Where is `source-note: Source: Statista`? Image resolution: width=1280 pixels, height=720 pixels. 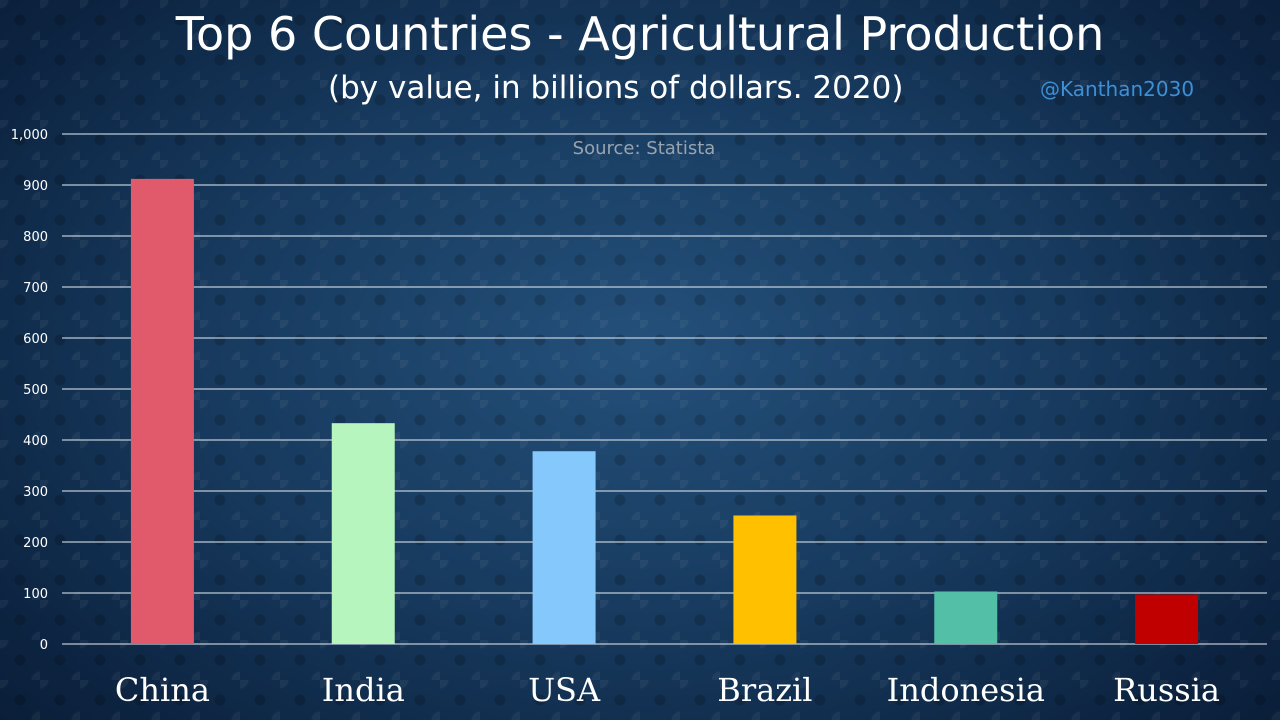
source-note: Source: Statista is located at coordinates (644, 148).